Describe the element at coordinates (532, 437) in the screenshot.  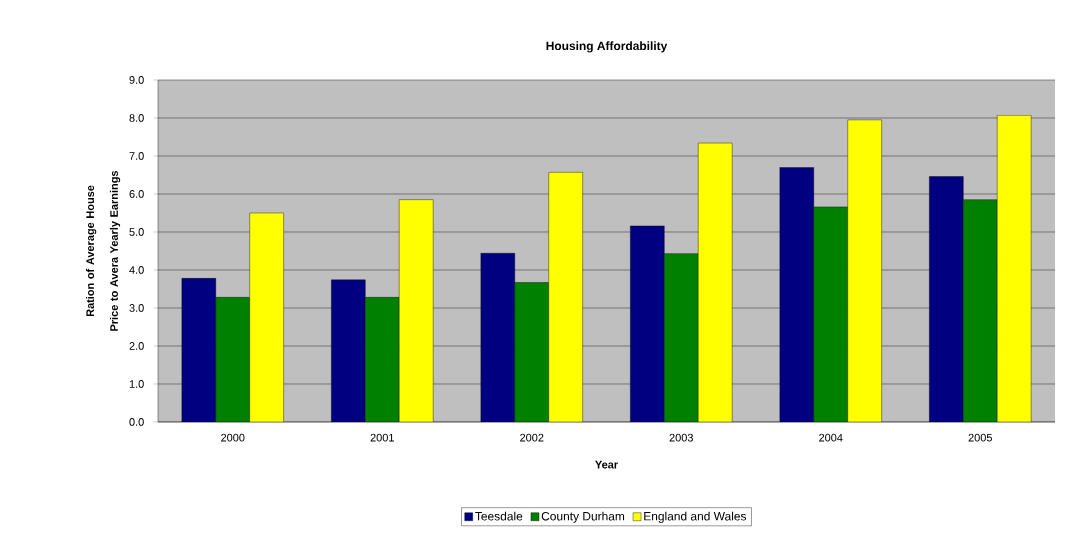
I see `x-tick-label: 2002` at that location.